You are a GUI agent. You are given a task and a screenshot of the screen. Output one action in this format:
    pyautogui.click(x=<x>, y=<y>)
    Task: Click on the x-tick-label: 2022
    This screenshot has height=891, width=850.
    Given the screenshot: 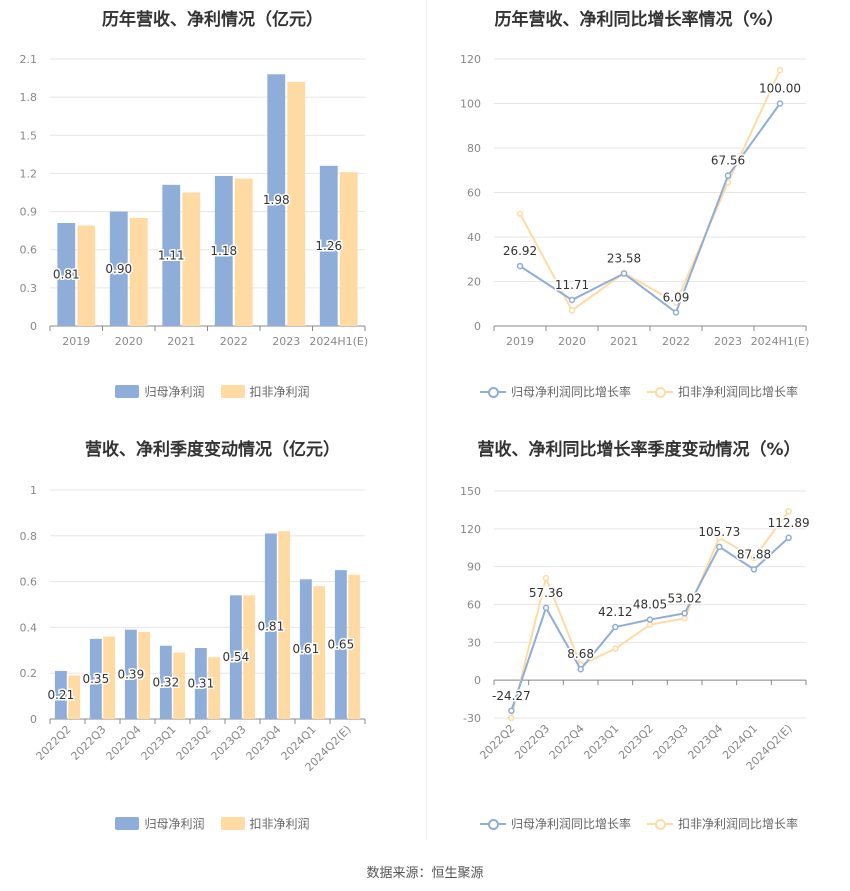 What is the action you would take?
    pyautogui.click(x=234, y=341)
    